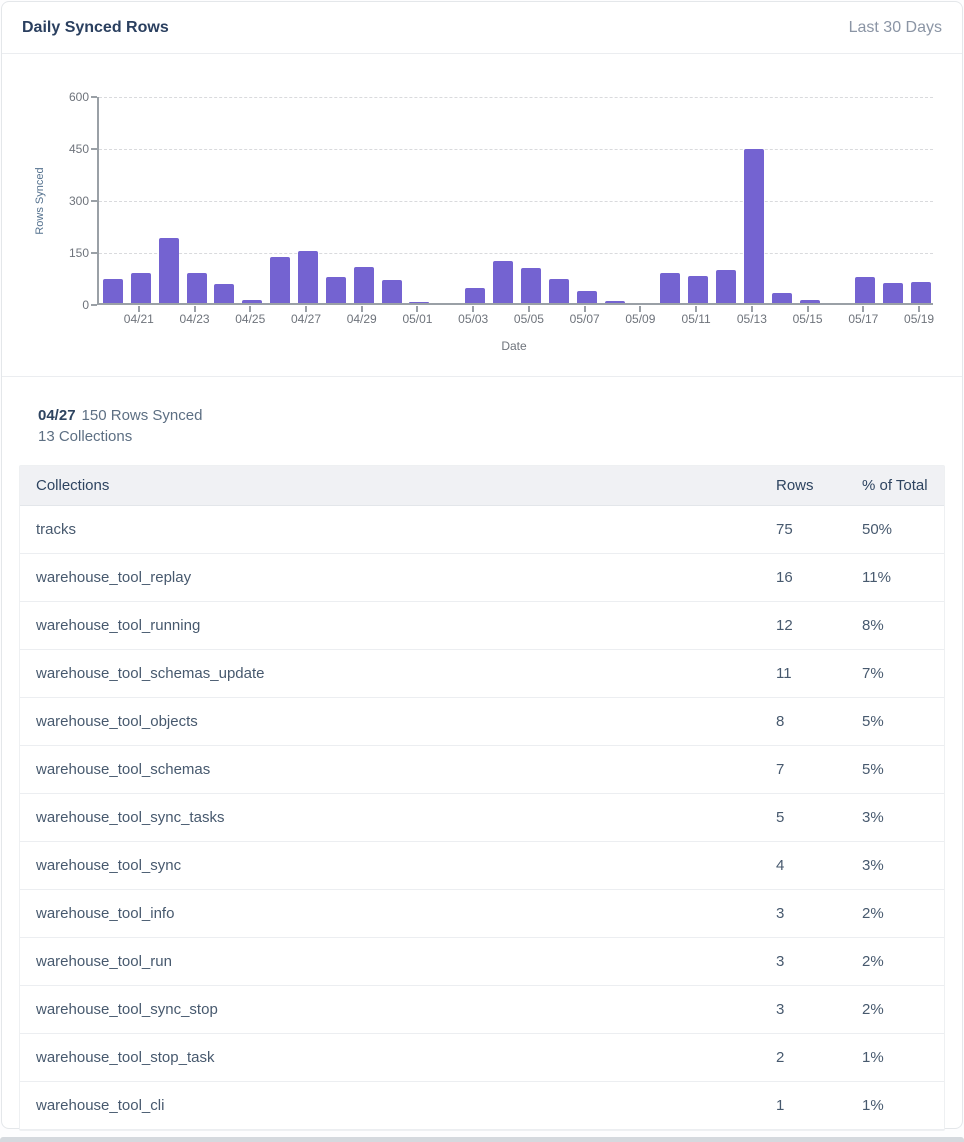  What do you see at coordinates (781, 297) in the screenshot?
I see `bar-05/14` at bounding box center [781, 297].